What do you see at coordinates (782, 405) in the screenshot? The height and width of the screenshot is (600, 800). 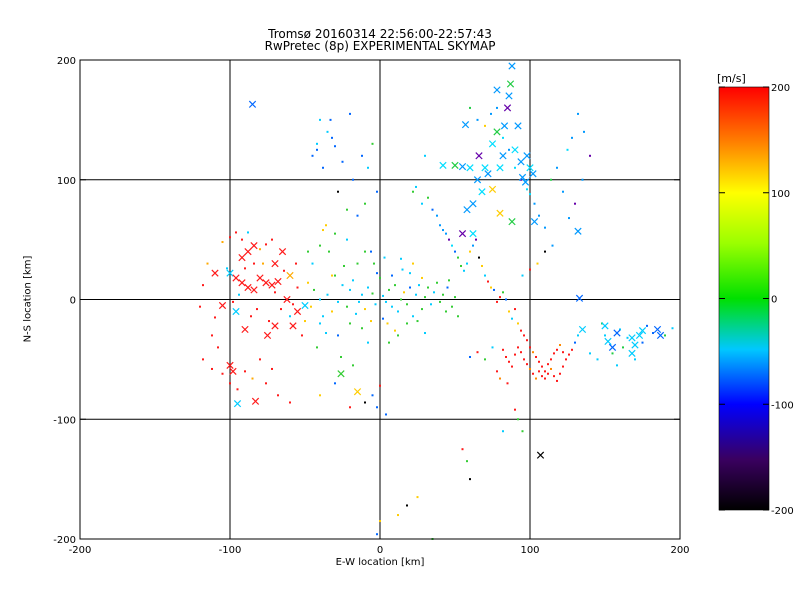 I see `colorbar-tick-label: -100` at bounding box center [782, 405].